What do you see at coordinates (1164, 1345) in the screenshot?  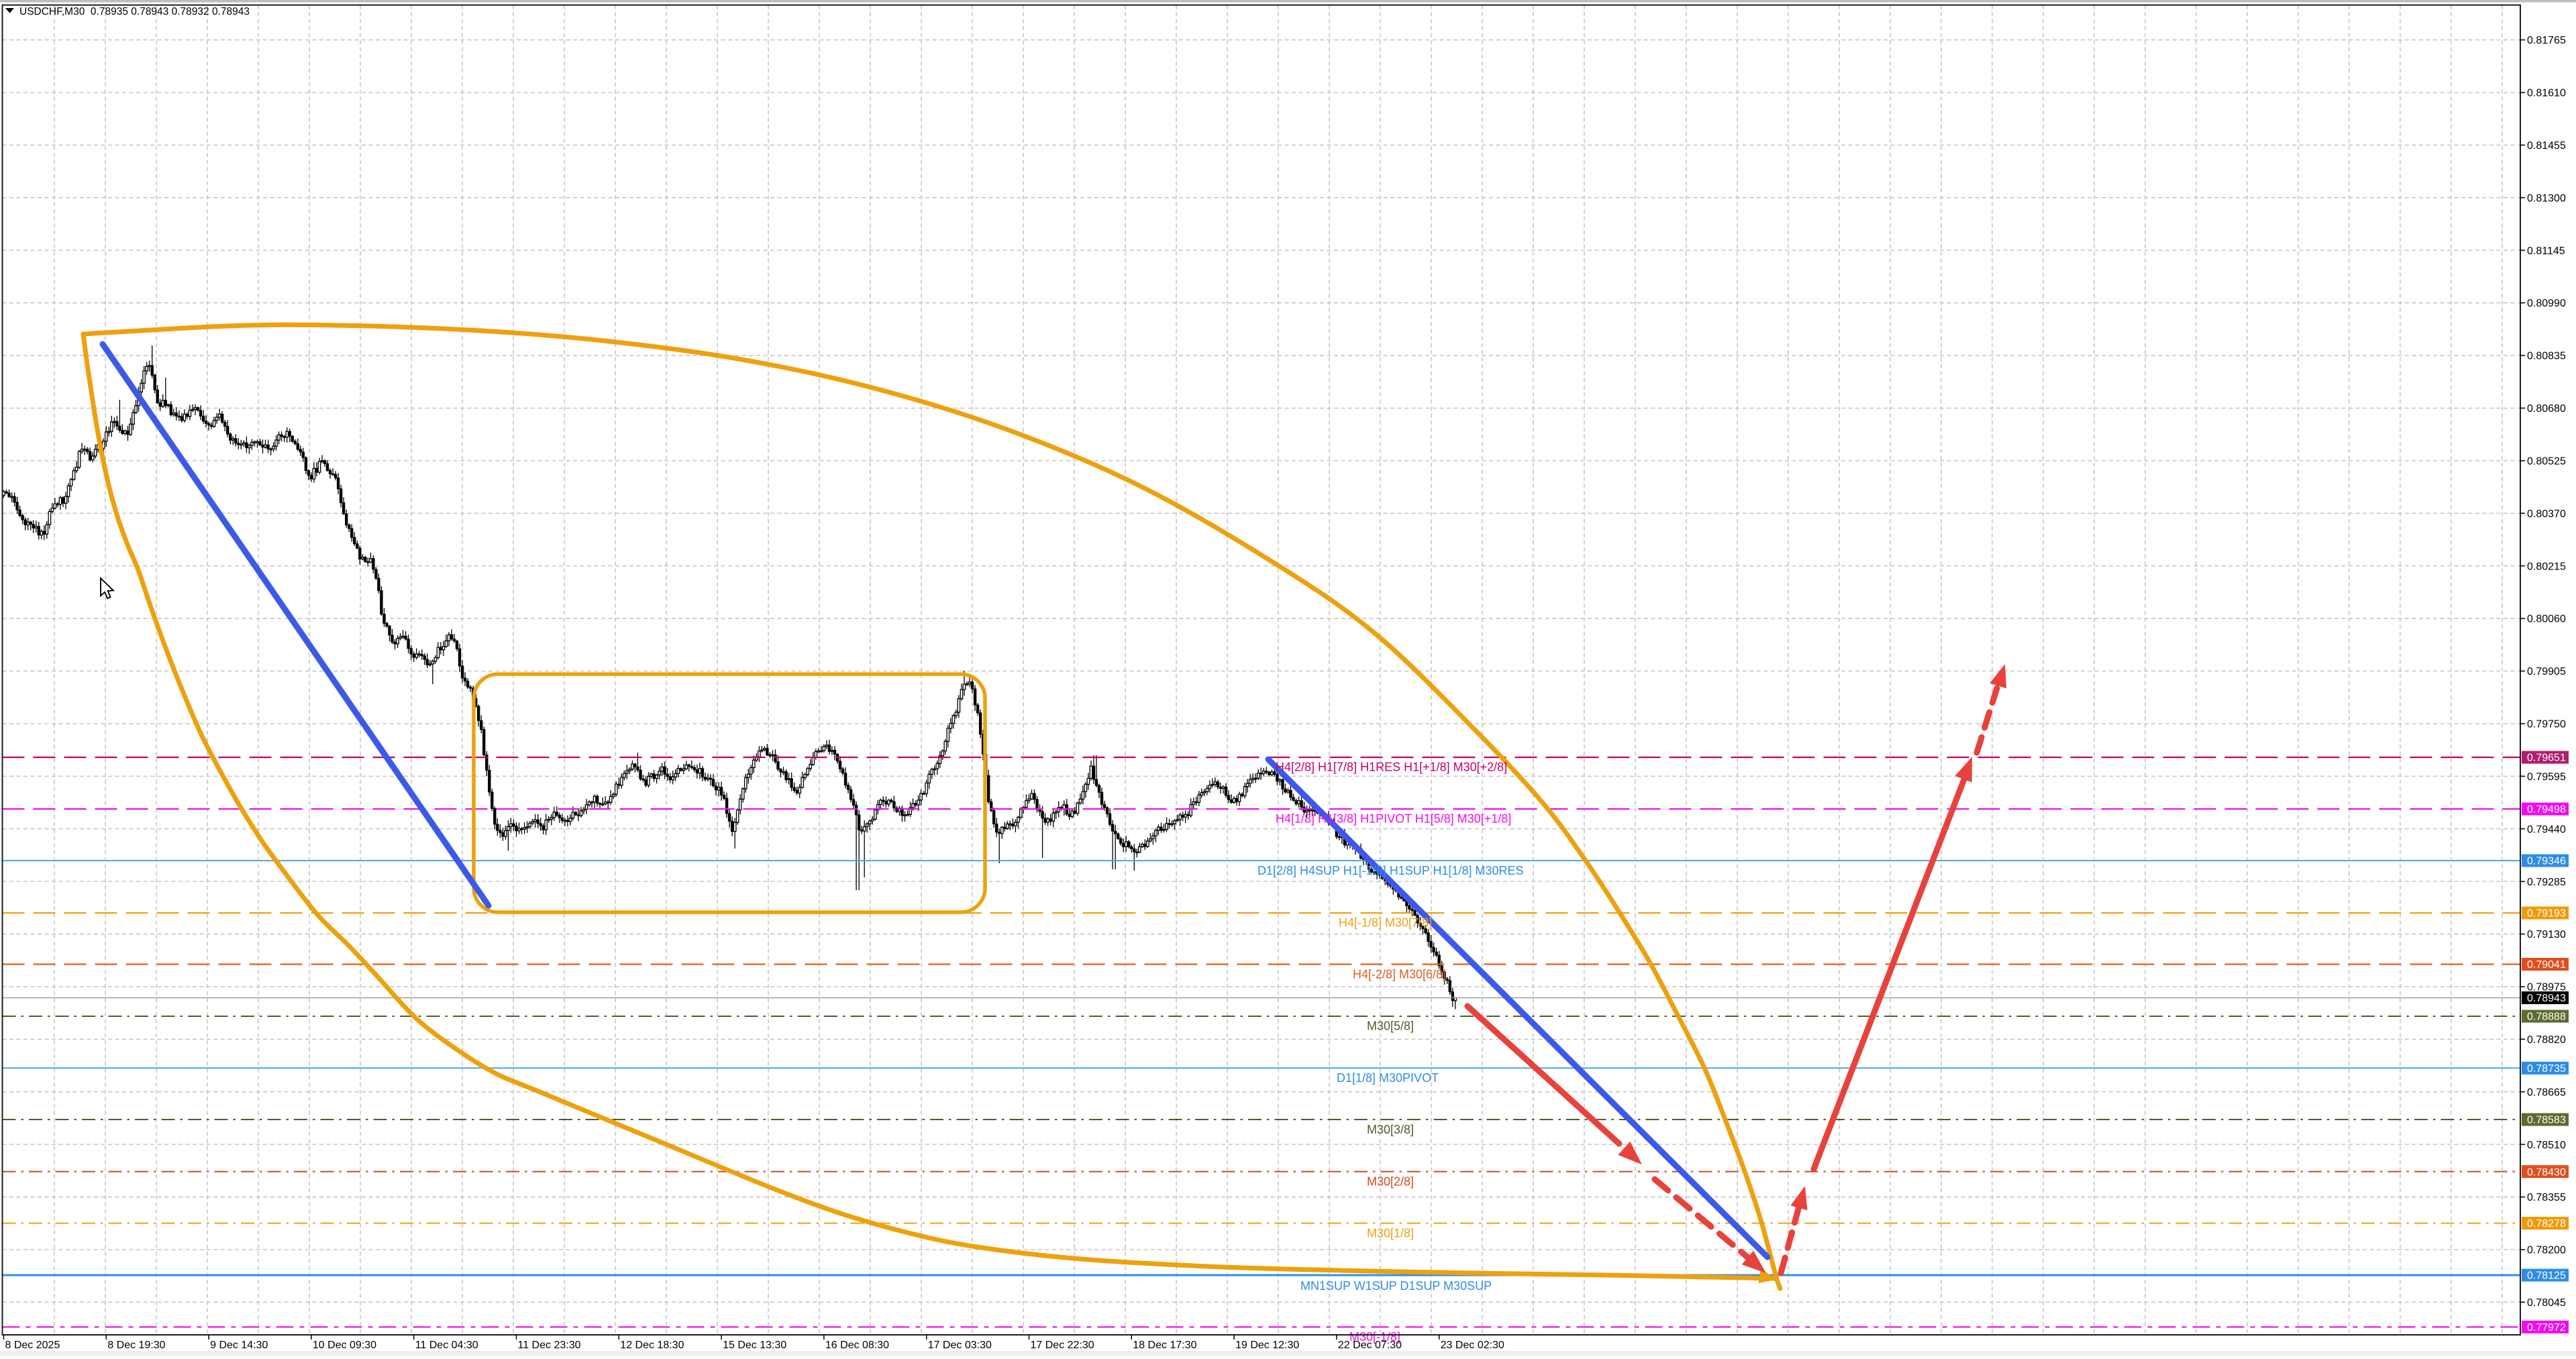 I see `svg-text: 18 Dec 17:30` at bounding box center [1164, 1345].